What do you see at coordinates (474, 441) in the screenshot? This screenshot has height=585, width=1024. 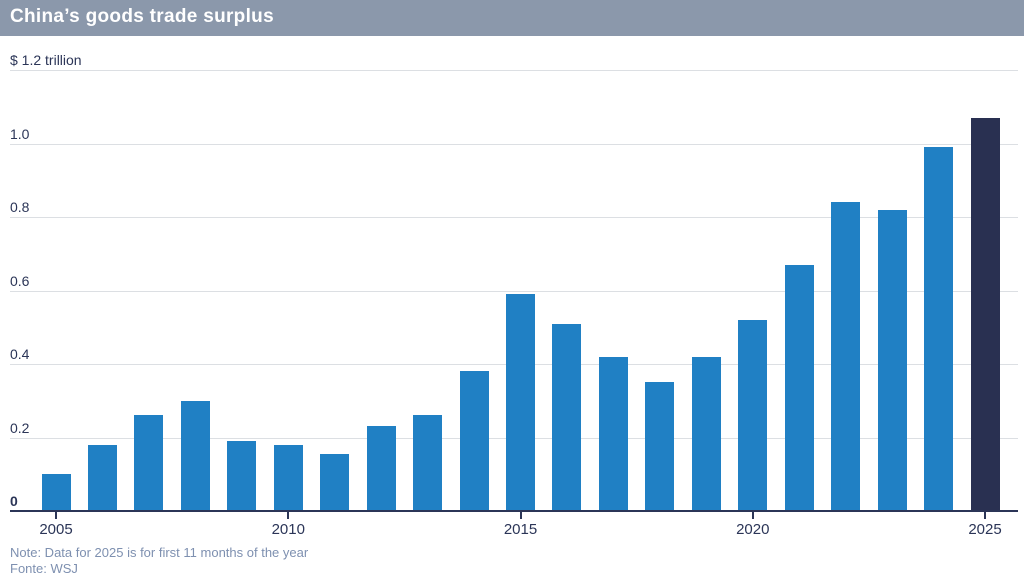 I see `bar-2014` at bounding box center [474, 441].